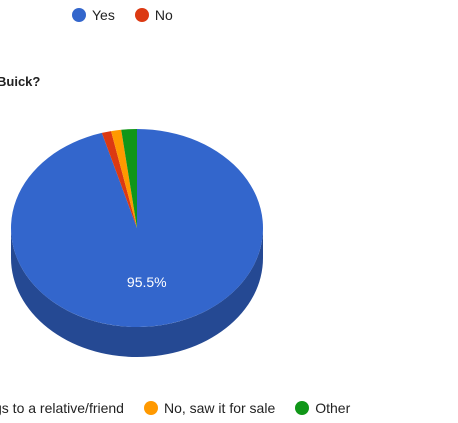  What do you see at coordinates (103, 15) in the screenshot?
I see `legend-label-yes: Yes` at bounding box center [103, 15].